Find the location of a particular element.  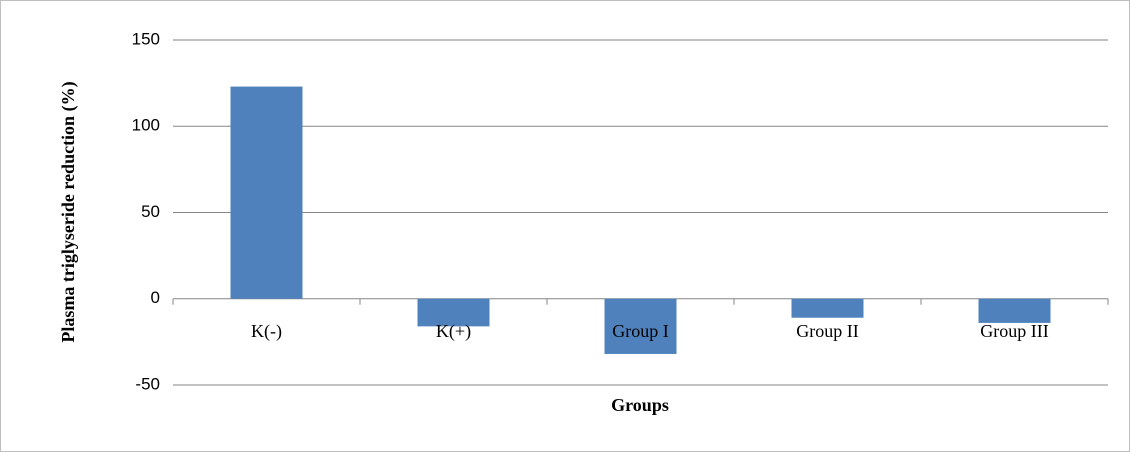

y-tick-label: 100 is located at coordinates (146, 125).